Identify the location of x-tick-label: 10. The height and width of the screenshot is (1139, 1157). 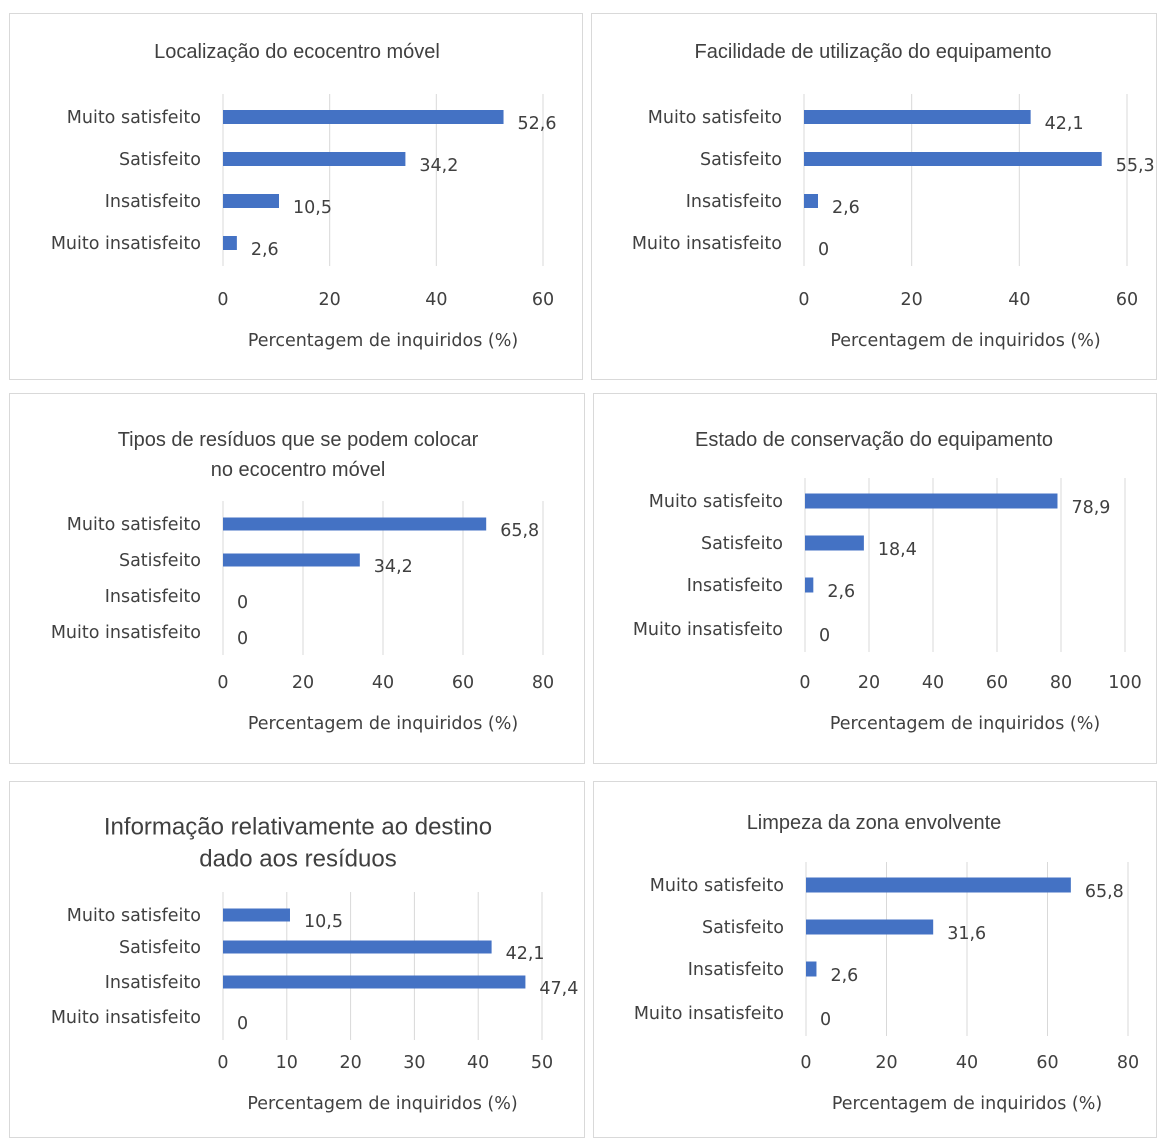
(287, 1063).